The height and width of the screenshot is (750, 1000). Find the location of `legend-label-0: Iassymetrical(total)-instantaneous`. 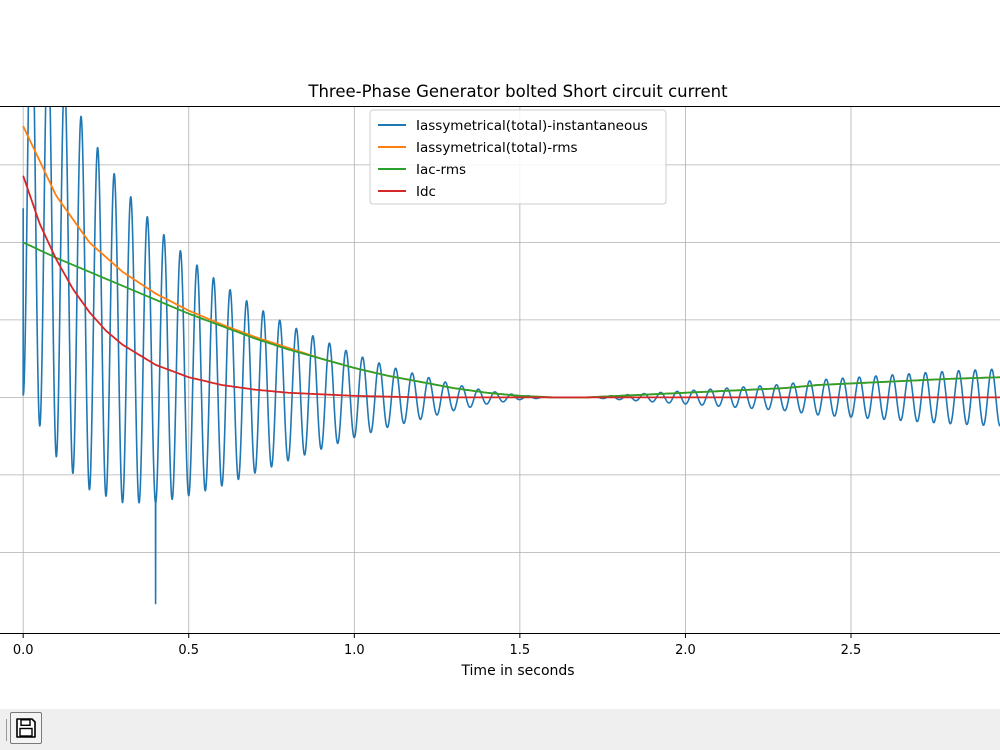

legend-label-0: Iassymetrical(total)-instantaneous is located at coordinates (532, 126).